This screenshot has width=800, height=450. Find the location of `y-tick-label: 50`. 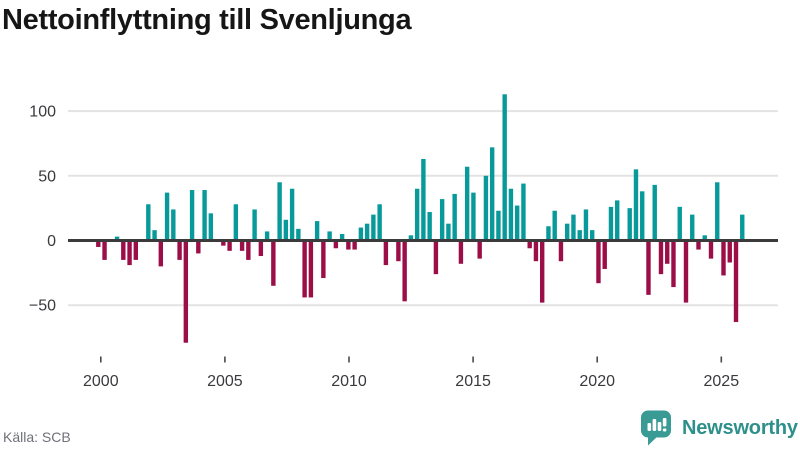

y-tick-label: 50 is located at coordinates (47, 176).